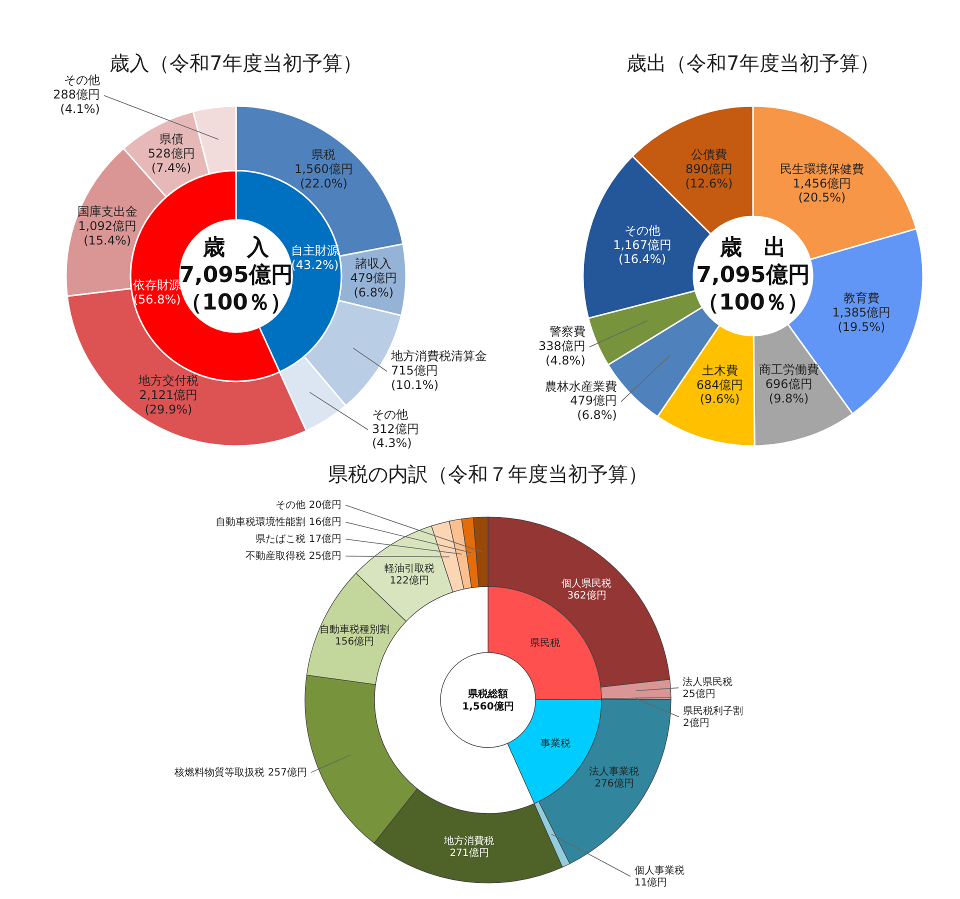 This screenshot has height=899, width=960. Describe the element at coordinates (309, 504) in the screenshot. I see `slice-label: その他 20億円` at that location.